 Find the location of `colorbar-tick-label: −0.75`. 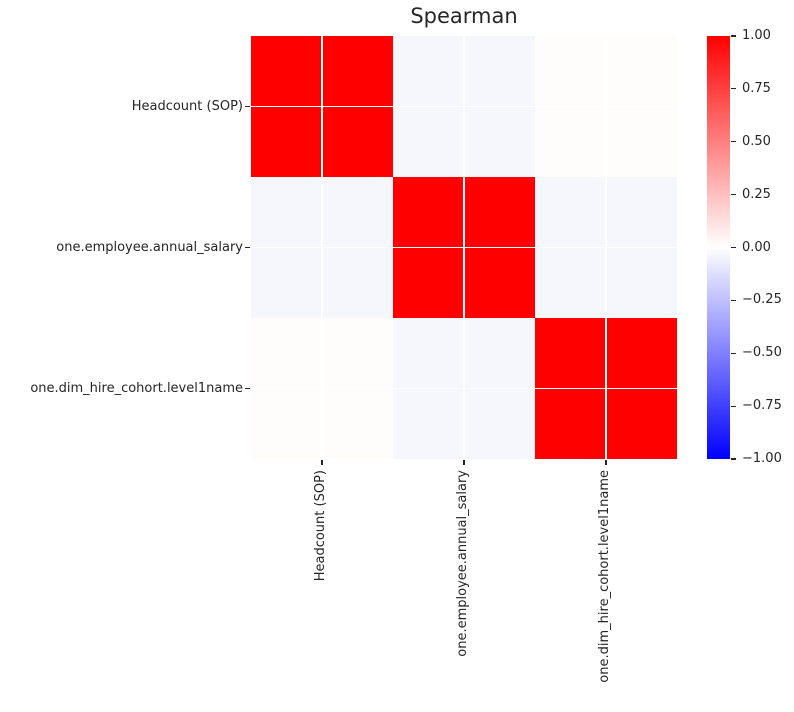

colorbar-tick-label: −0.75 is located at coordinates (762, 406).